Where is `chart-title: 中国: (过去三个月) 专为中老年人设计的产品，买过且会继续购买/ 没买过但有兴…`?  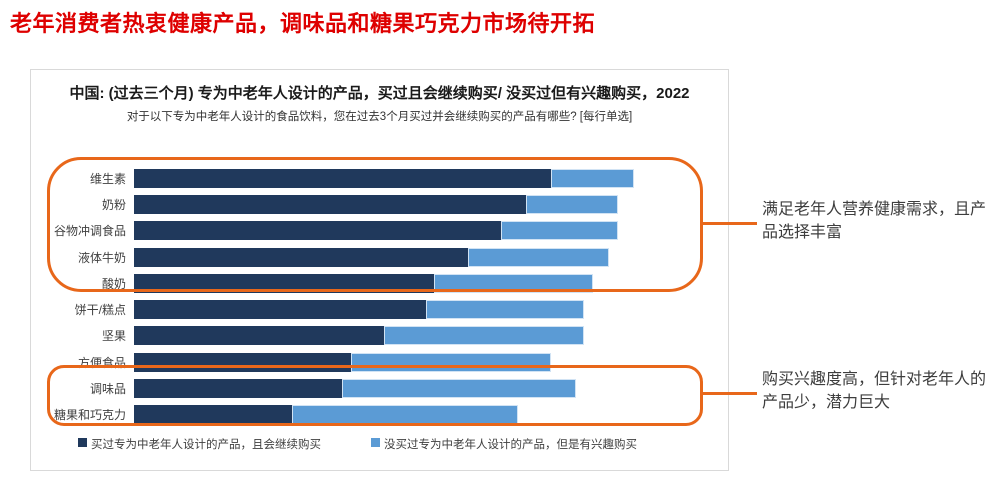 chart-title: 中国: (过去三个月) 专为中老年人设计的产品，买过且会继续购买/ 没买过但有兴… is located at coordinates (379, 93).